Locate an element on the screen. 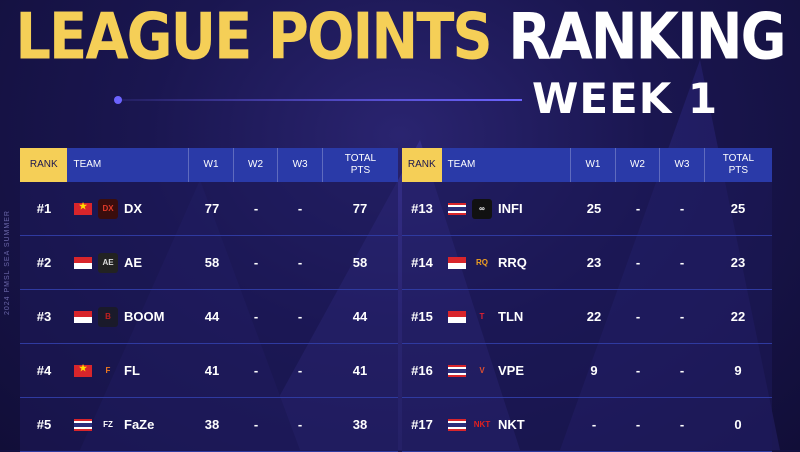 The height and width of the screenshot is (452, 800). team-name: BOOM is located at coordinates (144, 316).